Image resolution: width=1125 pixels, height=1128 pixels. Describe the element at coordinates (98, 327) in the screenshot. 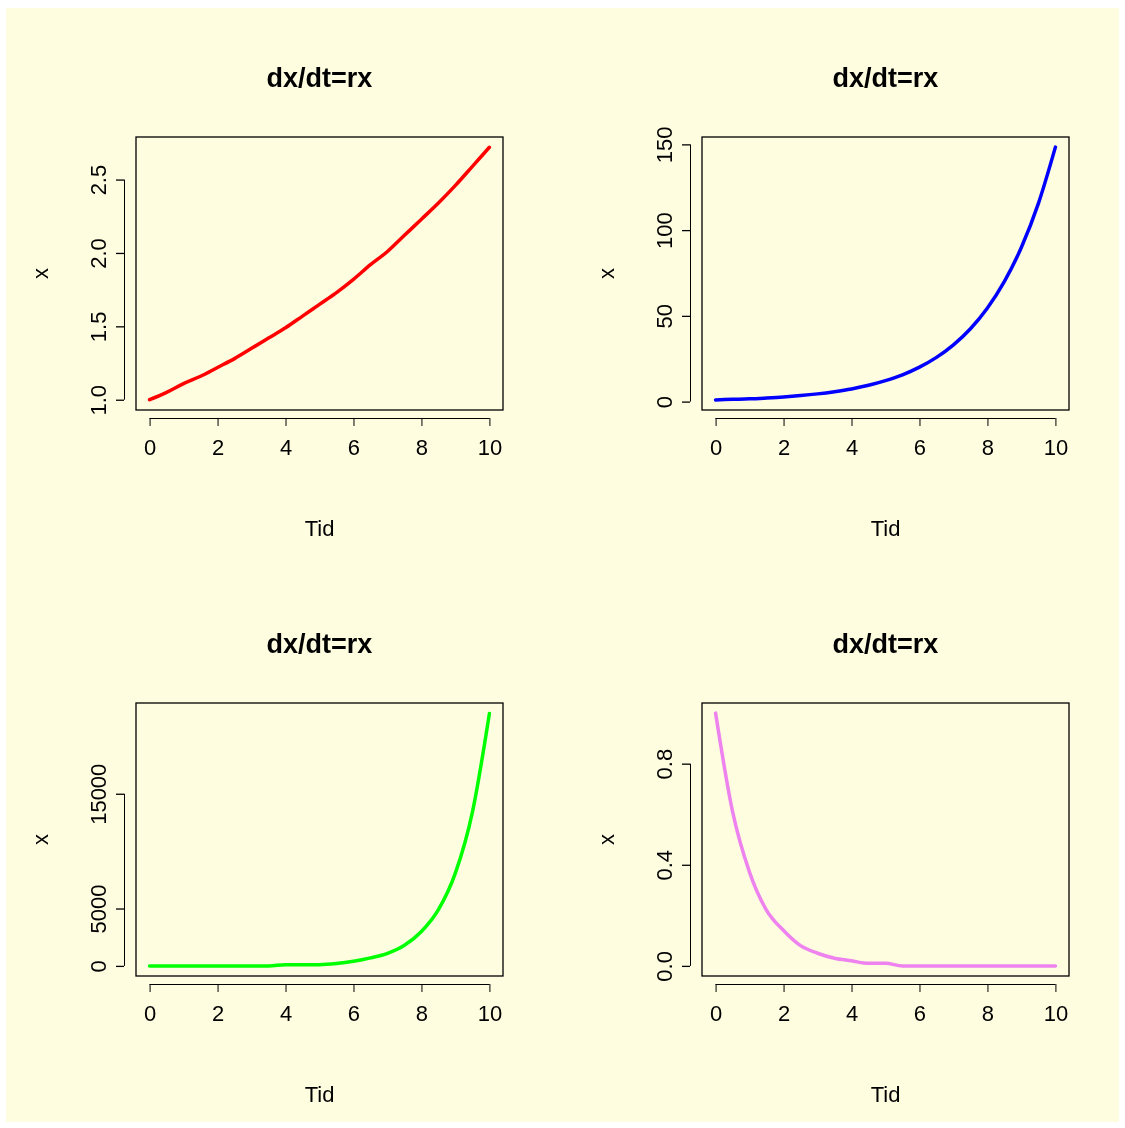

I see `y-tick-label: 1.5` at that location.